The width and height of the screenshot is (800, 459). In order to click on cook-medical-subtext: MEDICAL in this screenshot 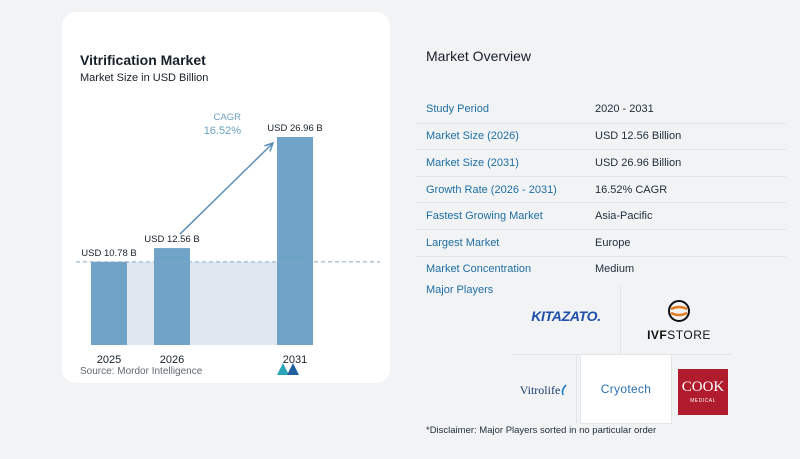, I will do `click(703, 401)`.